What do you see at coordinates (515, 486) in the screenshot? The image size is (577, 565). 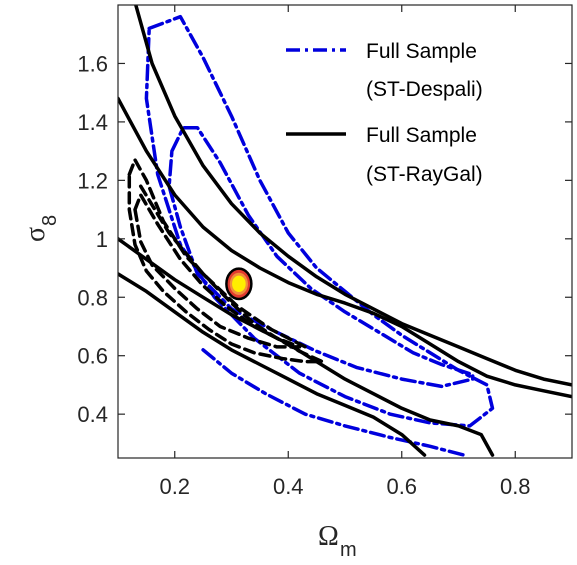 I see `x-tick-label-3: 0.8` at bounding box center [515, 486].